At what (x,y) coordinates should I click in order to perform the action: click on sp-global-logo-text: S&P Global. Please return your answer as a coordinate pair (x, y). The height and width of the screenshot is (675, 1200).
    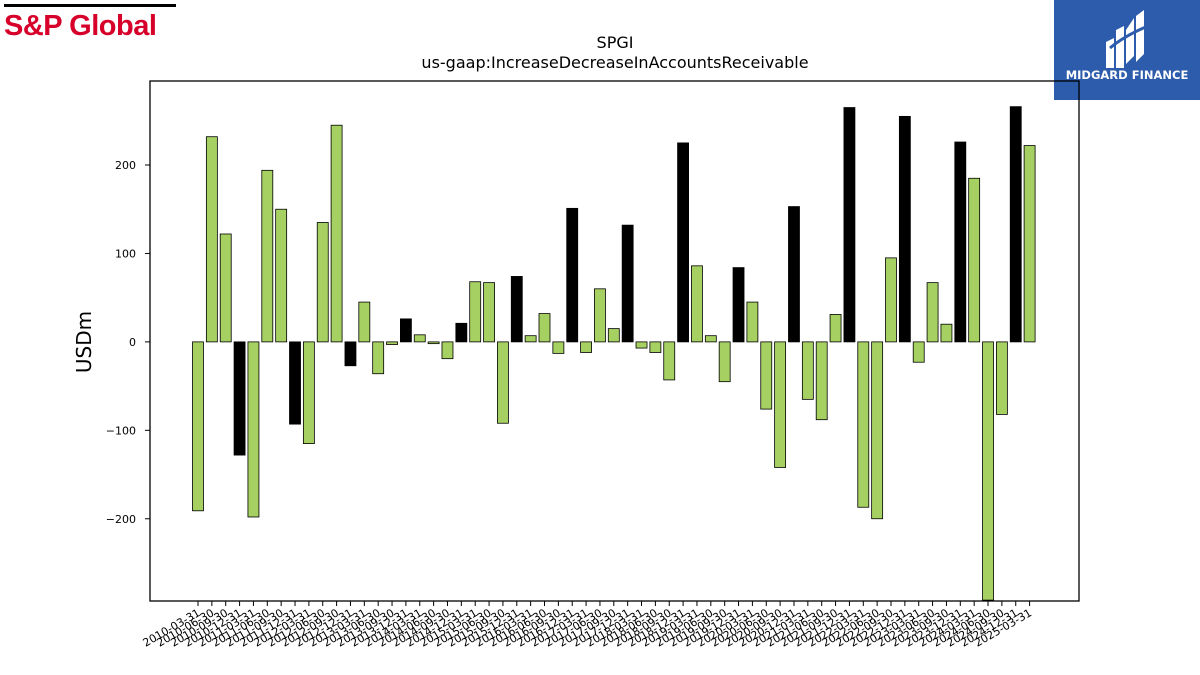
    Looking at the image, I should click on (80, 26).